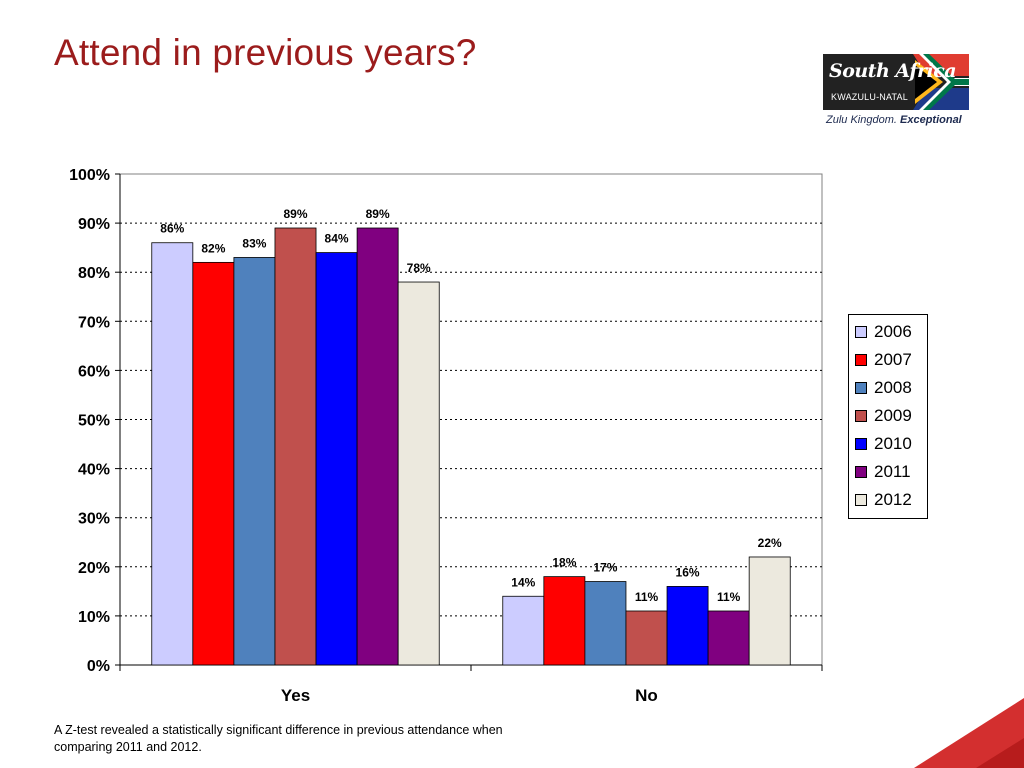 This screenshot has width=1024, height=768. What do you see at coordinates (688, 572) in the screenshot?
I see `data-label: 16%` at bounding box center [688, 572].